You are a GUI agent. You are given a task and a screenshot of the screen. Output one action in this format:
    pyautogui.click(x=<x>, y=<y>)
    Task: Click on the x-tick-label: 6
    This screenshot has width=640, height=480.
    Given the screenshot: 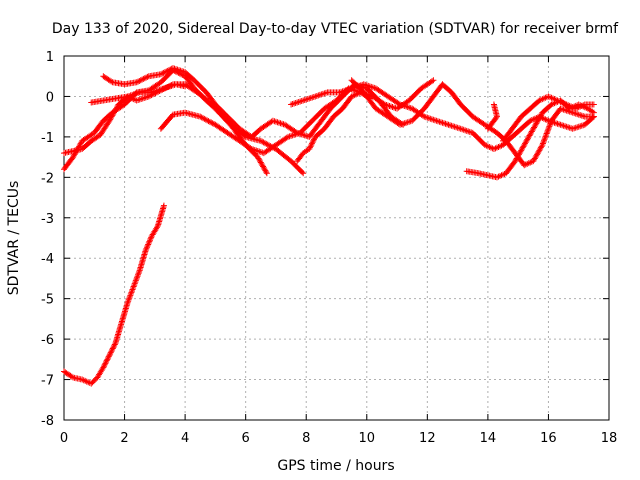 What is the action you would take?
    pyautogui.click(x=246, y=438)
    